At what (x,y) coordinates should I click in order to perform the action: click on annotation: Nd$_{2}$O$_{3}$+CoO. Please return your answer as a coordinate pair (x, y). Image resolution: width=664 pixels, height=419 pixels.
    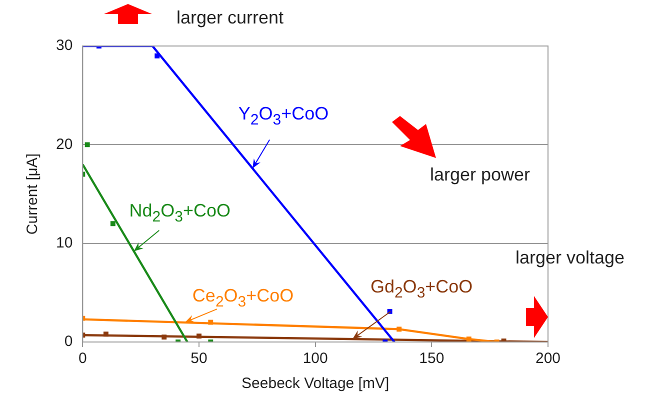
    Looking at the image, I should click on (179, 213).